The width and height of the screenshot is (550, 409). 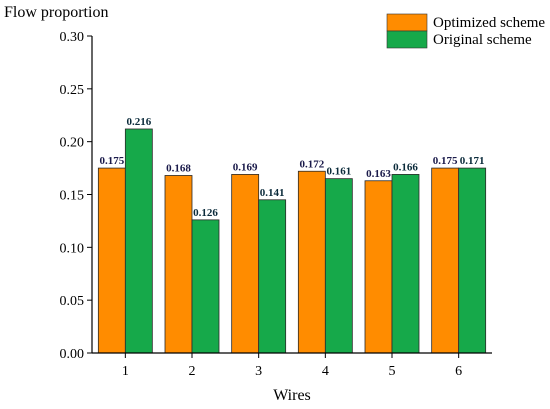 What do you see at coordinates (111, 161) in the screenshot?
I see `data-label-optimized-wire-1: 0.175` at bounding box center [111, 161].